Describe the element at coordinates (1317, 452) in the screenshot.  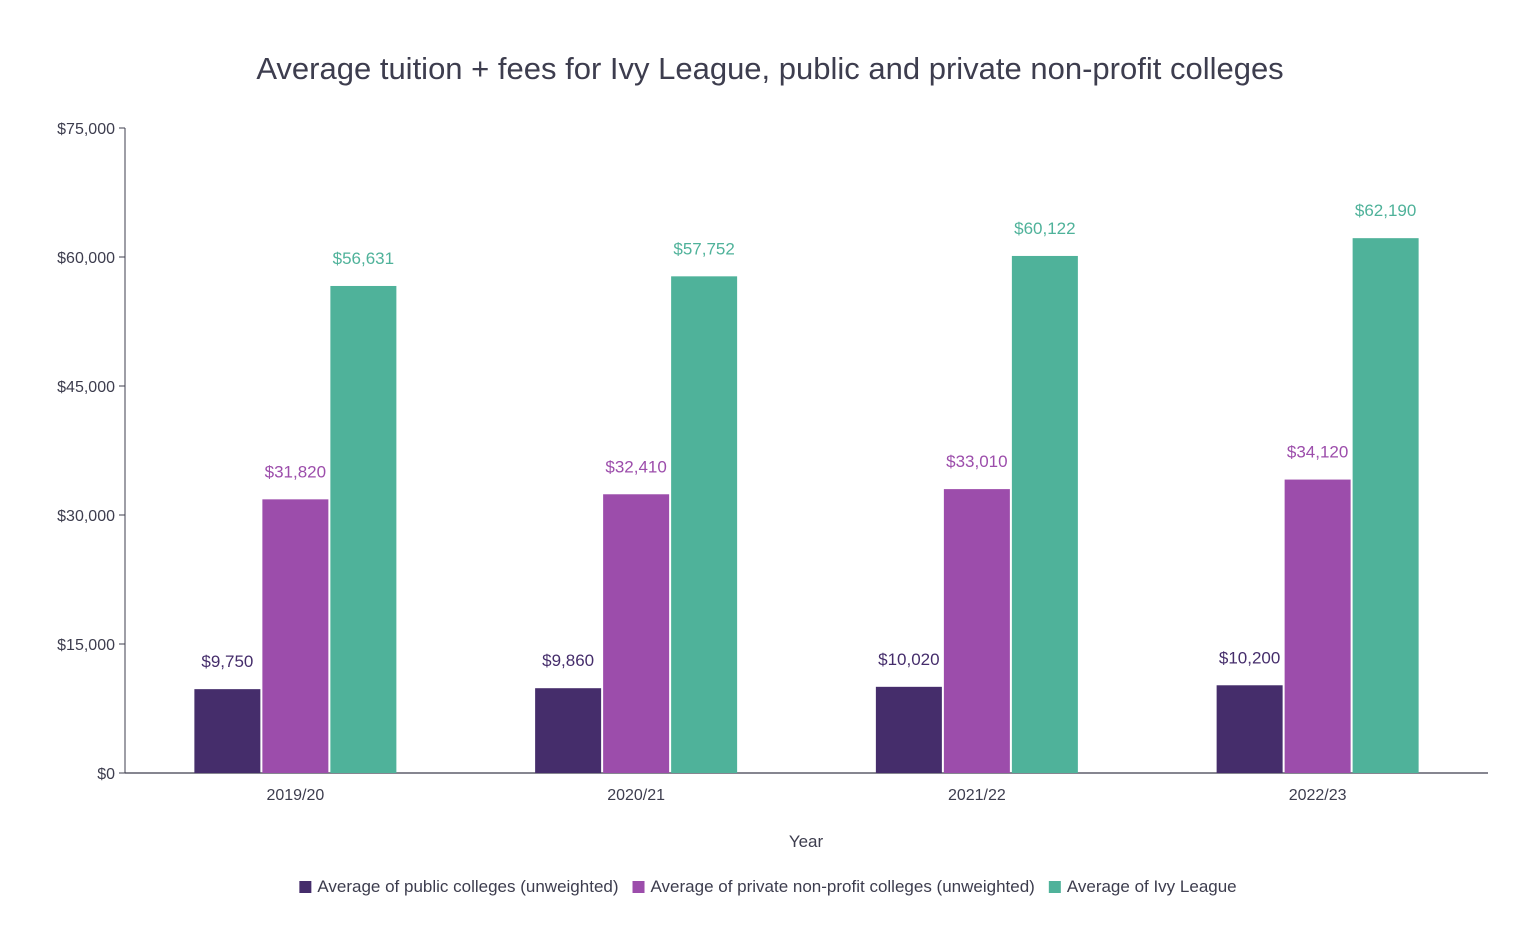
I see `data-label: $34,120` at that location.